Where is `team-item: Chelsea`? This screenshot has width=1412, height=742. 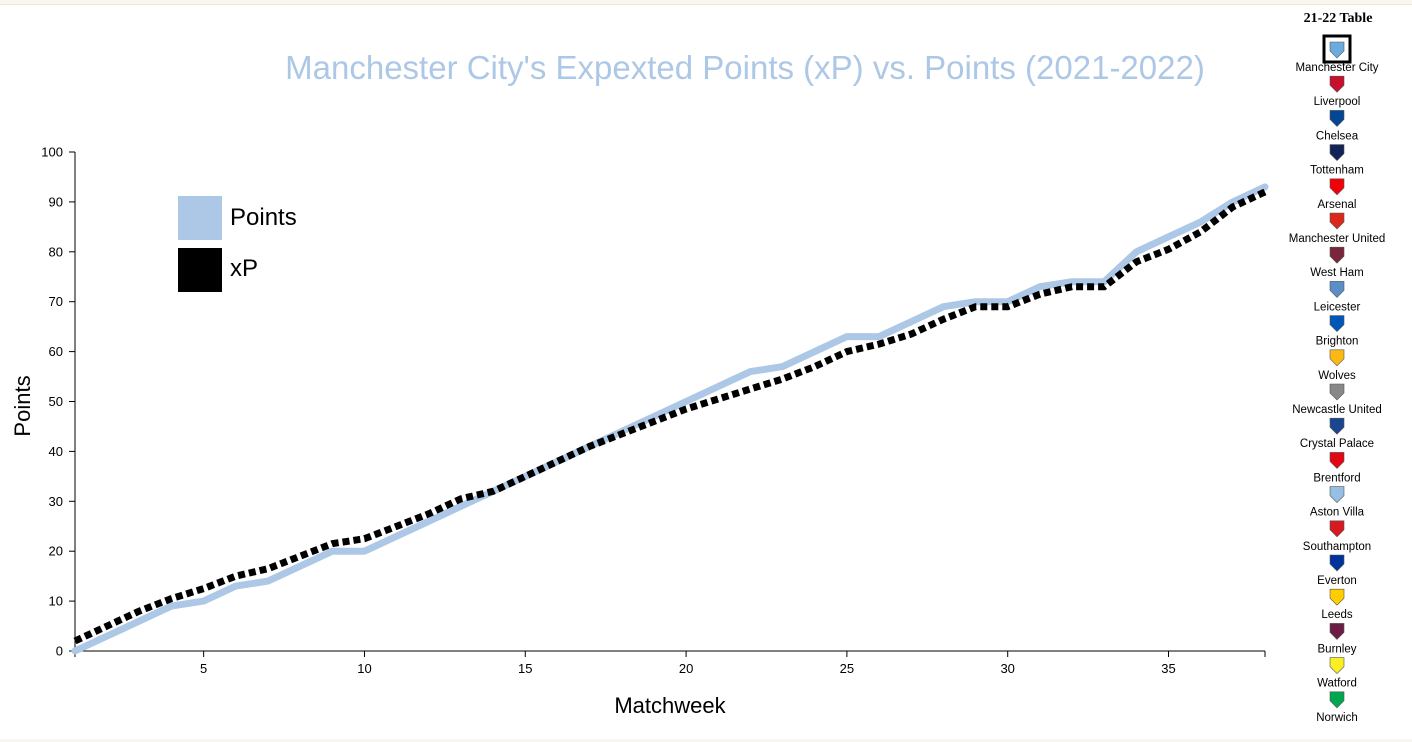 team-item: Chelsea is located at coordinates (1337, 126).